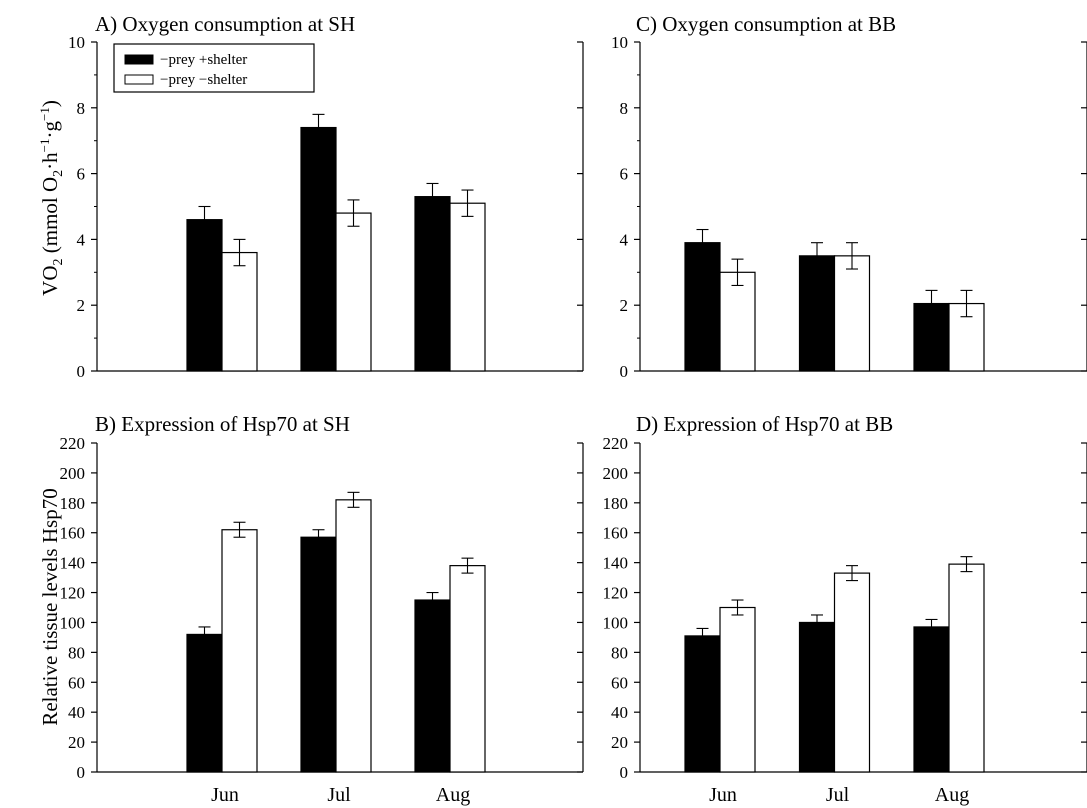 This screenshot has width=1087, height=808. I want to click on legend-label: −prey −shelter, so click(203, 80).